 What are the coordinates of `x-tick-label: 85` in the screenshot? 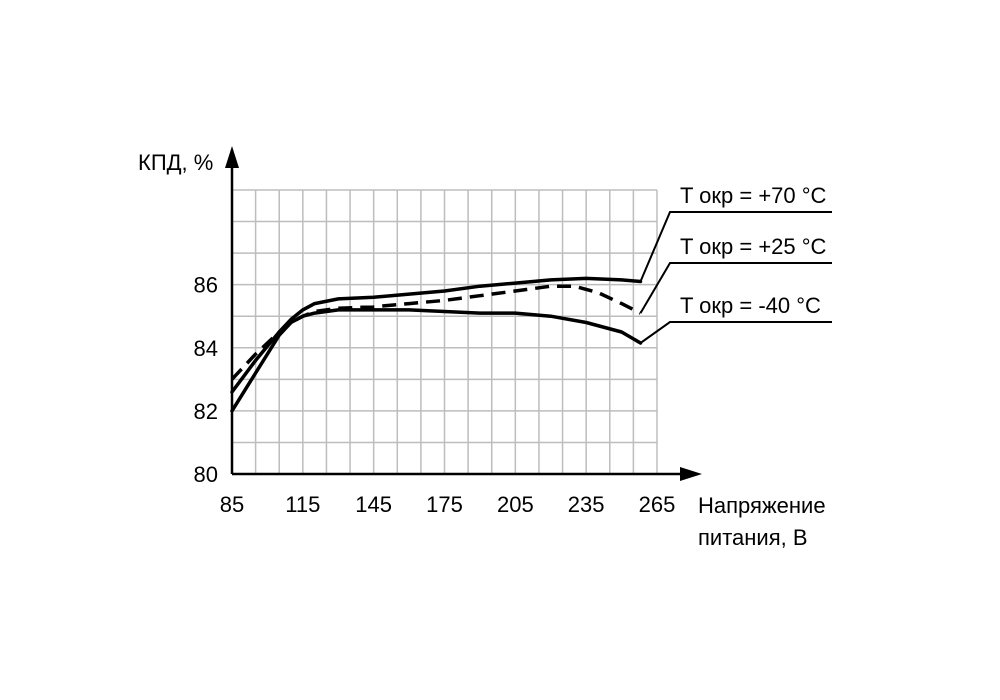 It's located at (232, 504).